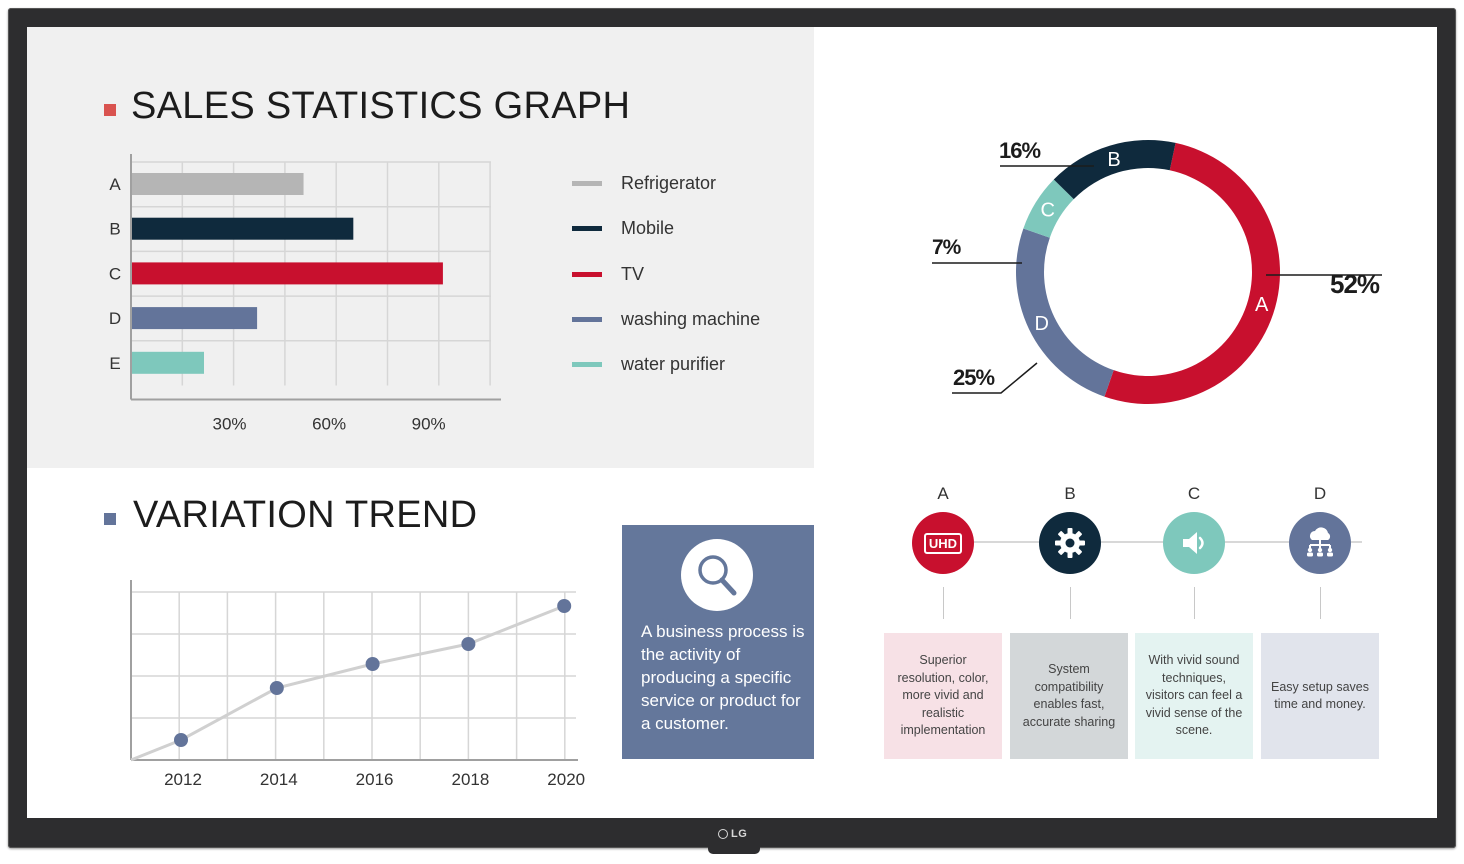  I want to click on donut-slice-b, so click(1114, 170).